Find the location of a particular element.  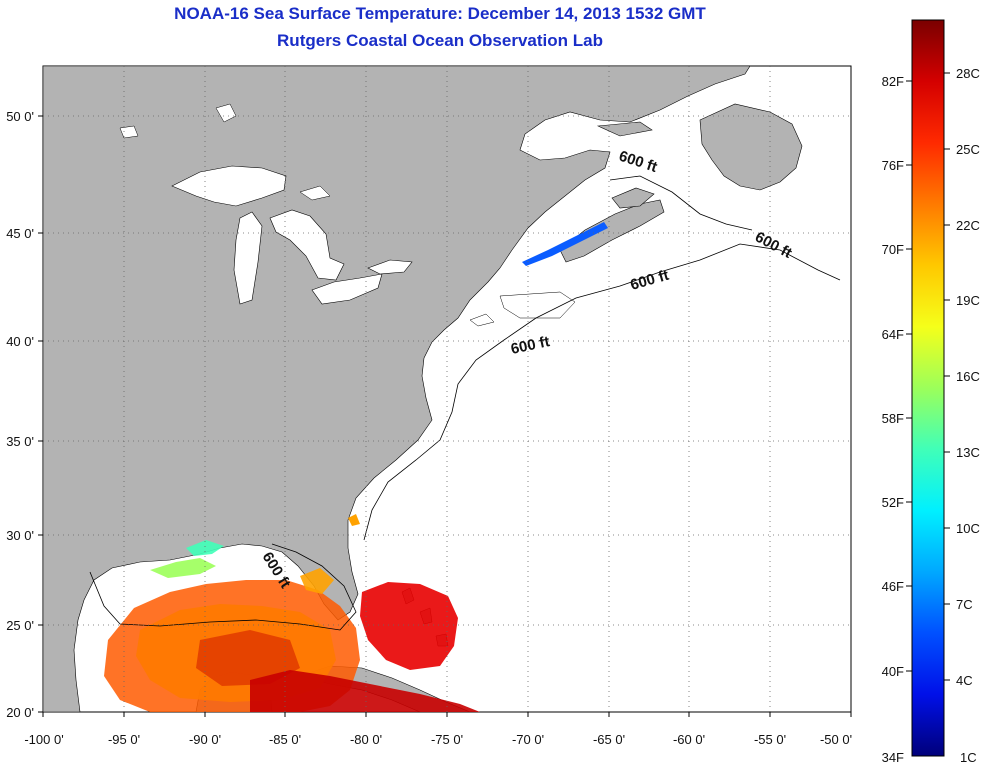

lon-label: -95 0' is located at coordinates (124, 739).